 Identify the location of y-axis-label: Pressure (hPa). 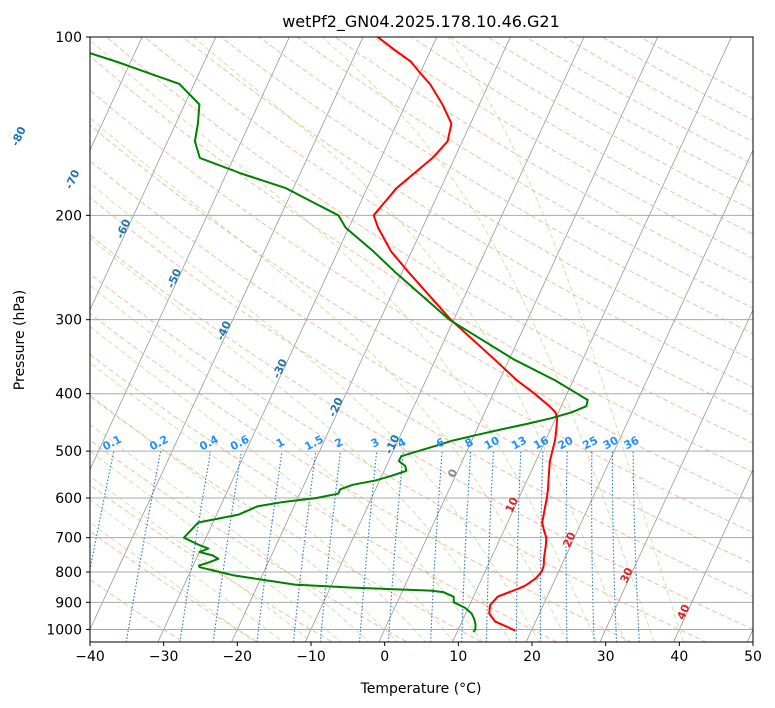
(20, 340).